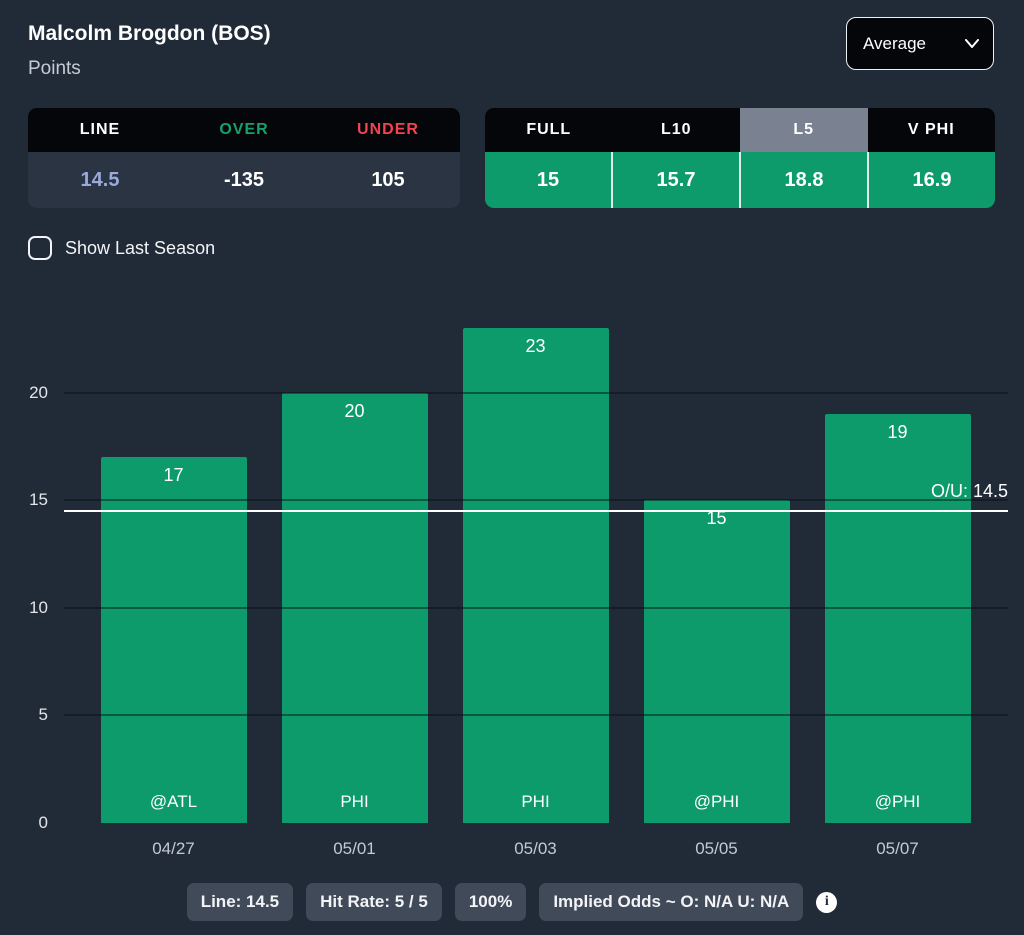 Image resolution: width=1024 pixels, height=935 pixels. I want to click on l5-average-value: 18.8, so click(803, 180).